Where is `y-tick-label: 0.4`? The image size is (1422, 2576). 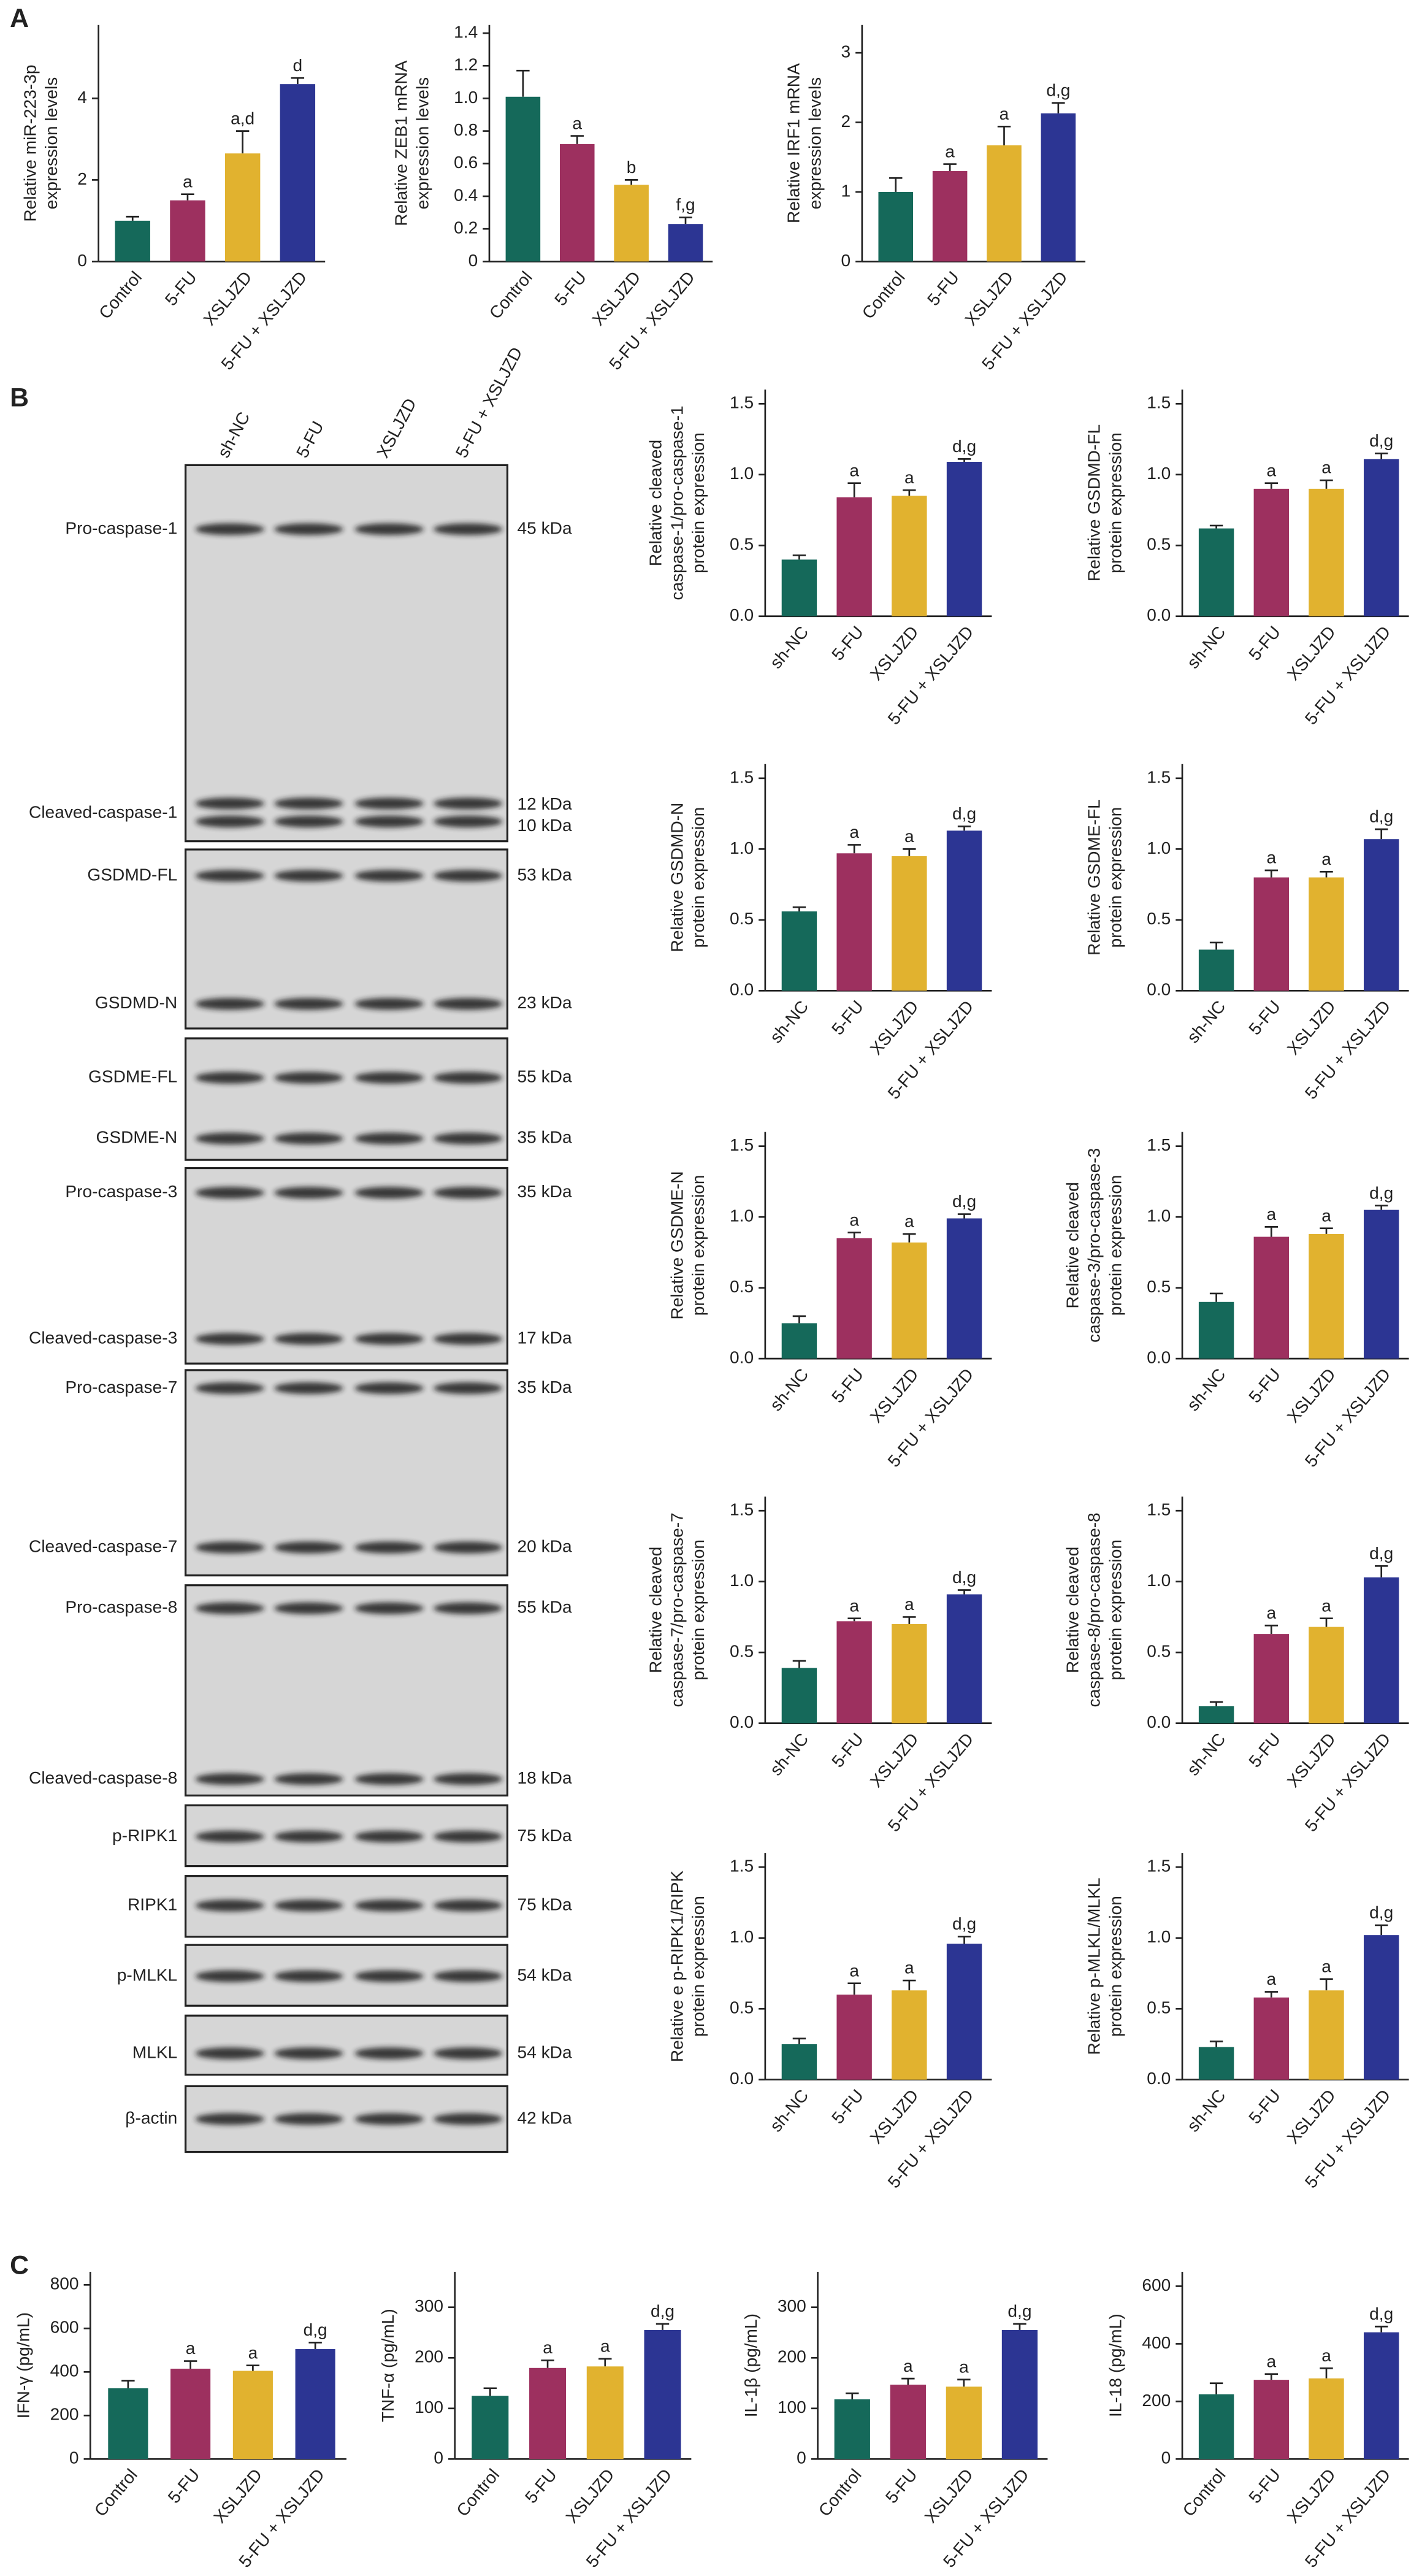
y-tick-label: 0.4 is located at coordinates (466, 194).